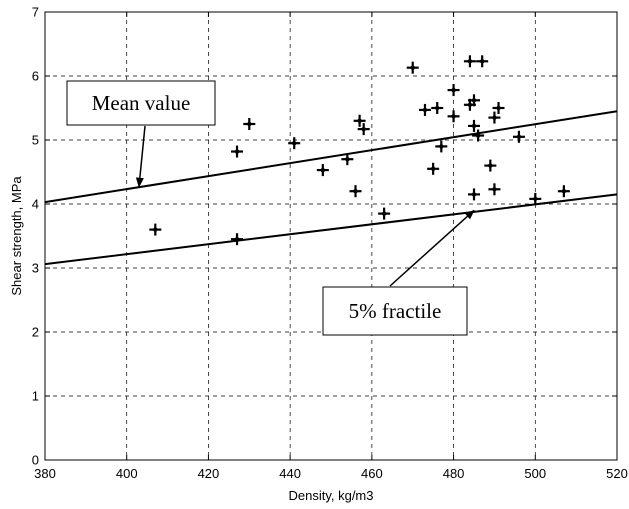 Image resolution: width=629 pixels, height=509 pixels. What do you see at coordinates (16, 236) in the screenshot?
I see `y-axis-label: Shear strength, MPa` at bounding box center [16, 236].